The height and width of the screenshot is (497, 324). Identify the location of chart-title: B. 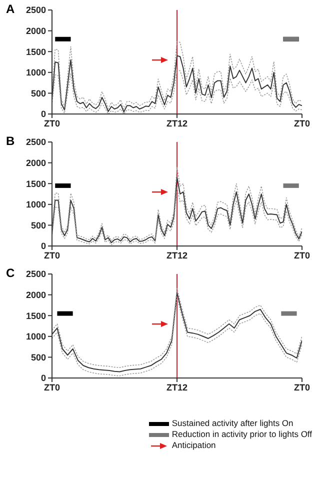
(10, 141).